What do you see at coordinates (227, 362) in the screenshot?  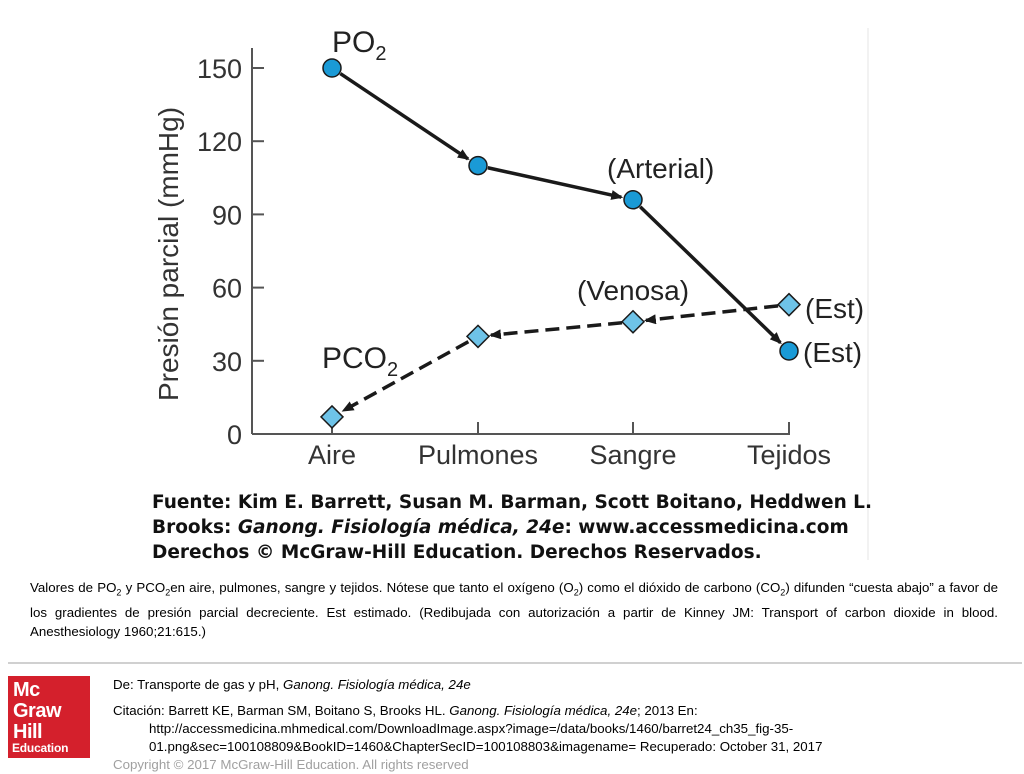 I see `y-tick-label: 30` at bounding box center [227, 362].